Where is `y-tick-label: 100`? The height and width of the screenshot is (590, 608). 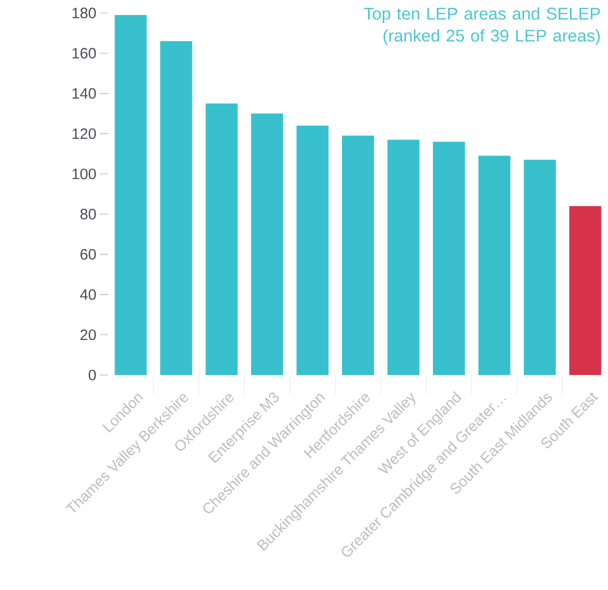
y-tick-label: 100 is located at coordinates (84, 174).